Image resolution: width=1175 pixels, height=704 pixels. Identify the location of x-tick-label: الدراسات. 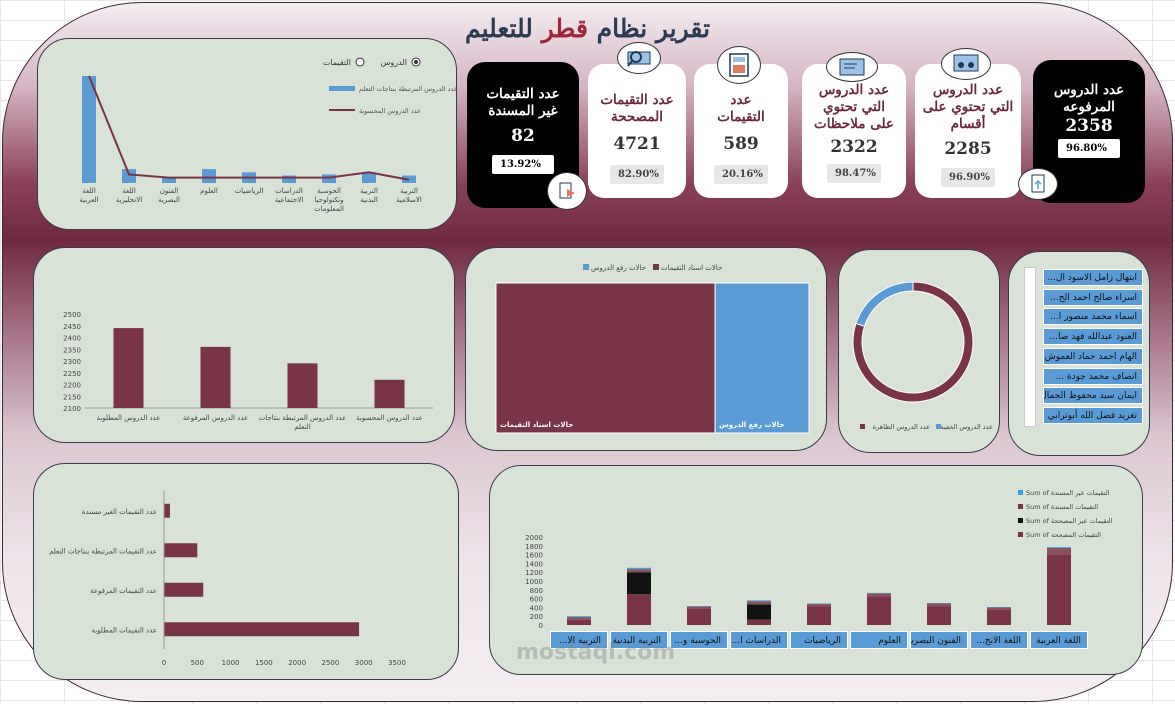
(289, 191).